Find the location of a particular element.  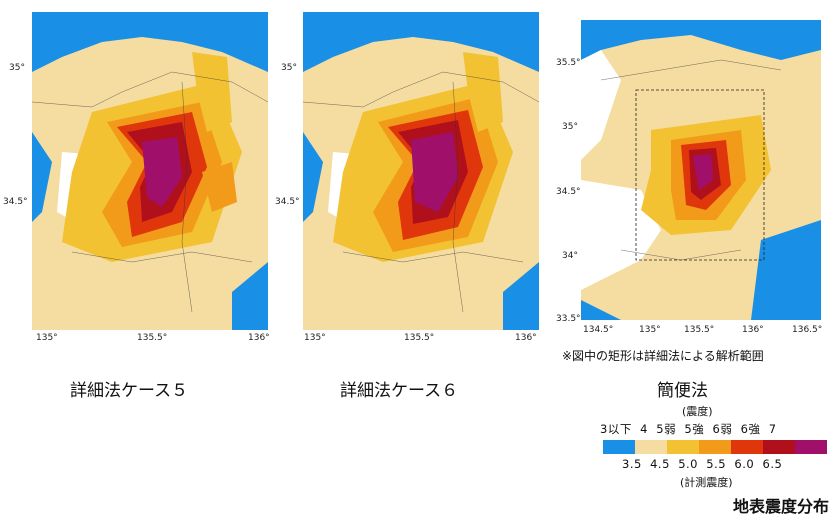

legend-intensity-title: (震度) is located at coordinates (697, 411).